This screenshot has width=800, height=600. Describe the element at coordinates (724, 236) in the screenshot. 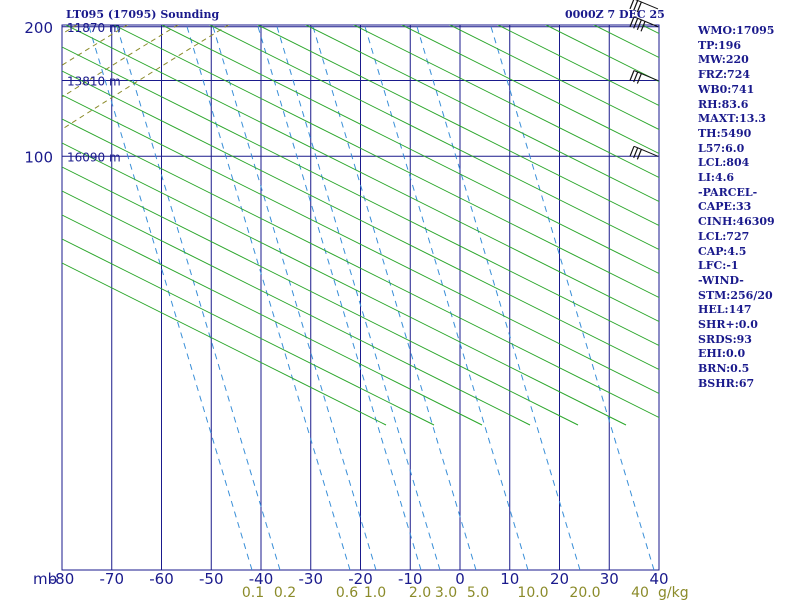

I see `stat-item: LCL:727` at that location.